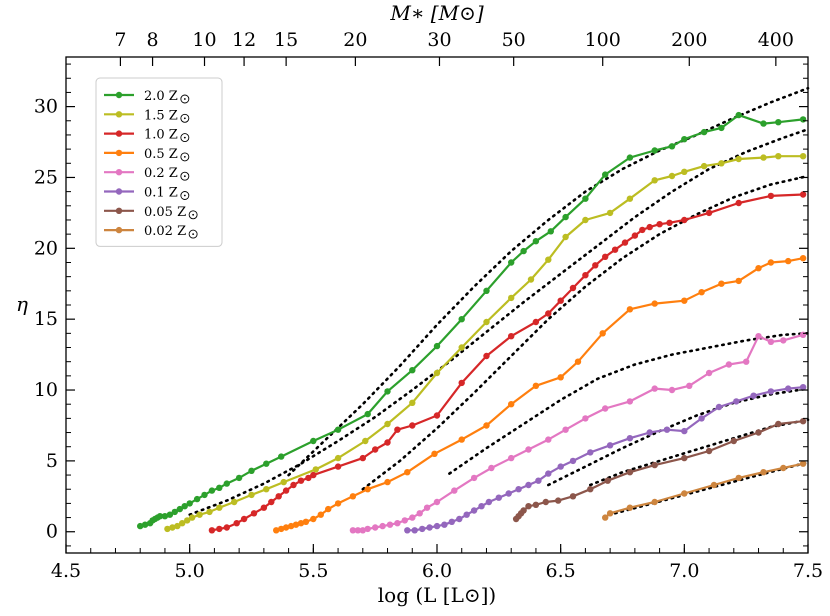  What do you see at coordinates (161, 154) in the screenshot?
I see `legend-label: 0.5 Z` at bounding box center [161, 154].